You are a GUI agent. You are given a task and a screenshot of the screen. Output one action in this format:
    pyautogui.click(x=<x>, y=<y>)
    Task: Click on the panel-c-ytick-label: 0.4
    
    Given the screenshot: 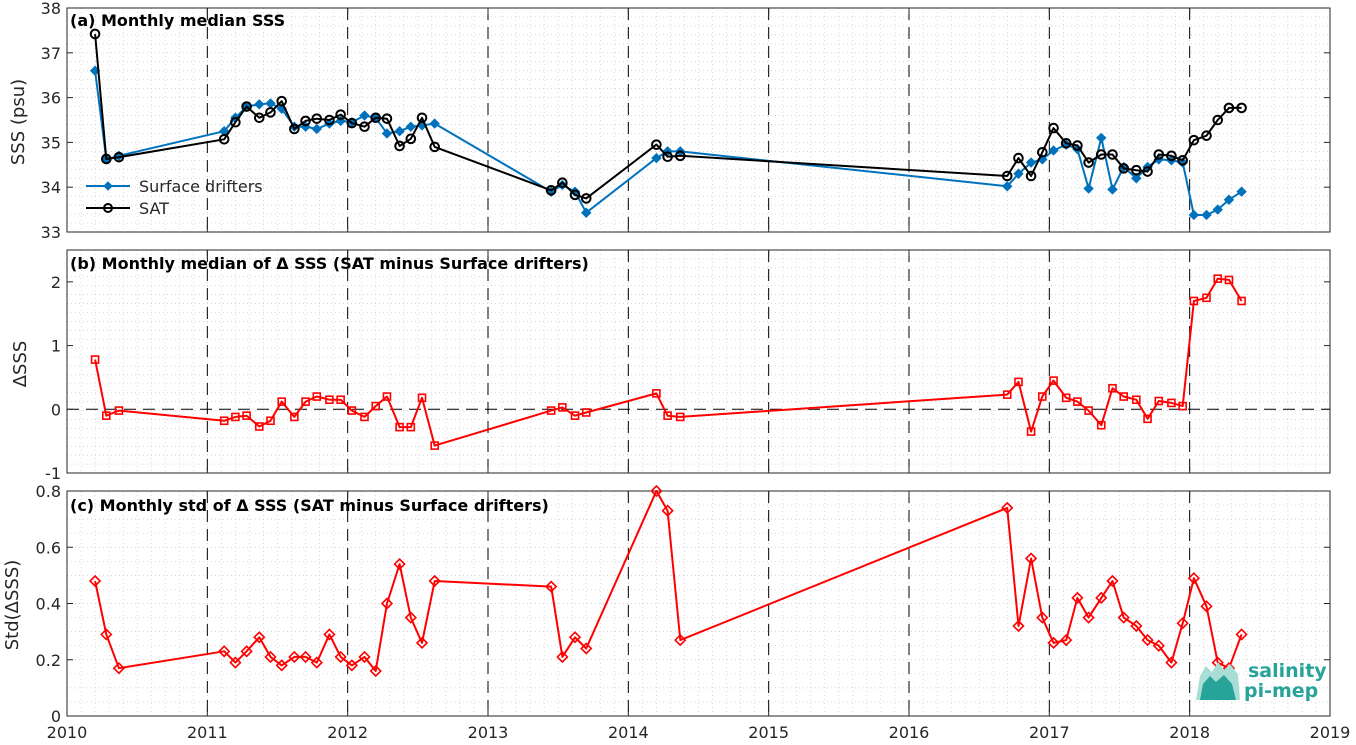 What is the action you would take?
    pyautogui.click(x=48, y=604)
    